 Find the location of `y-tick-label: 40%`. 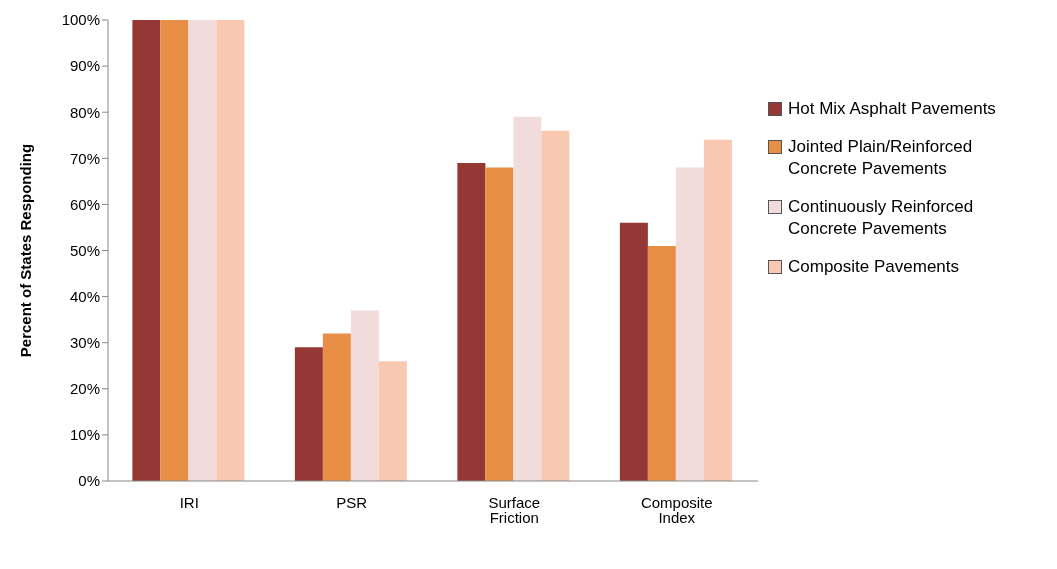

y-tick-label: 40% is located at coordinates (84, 296).